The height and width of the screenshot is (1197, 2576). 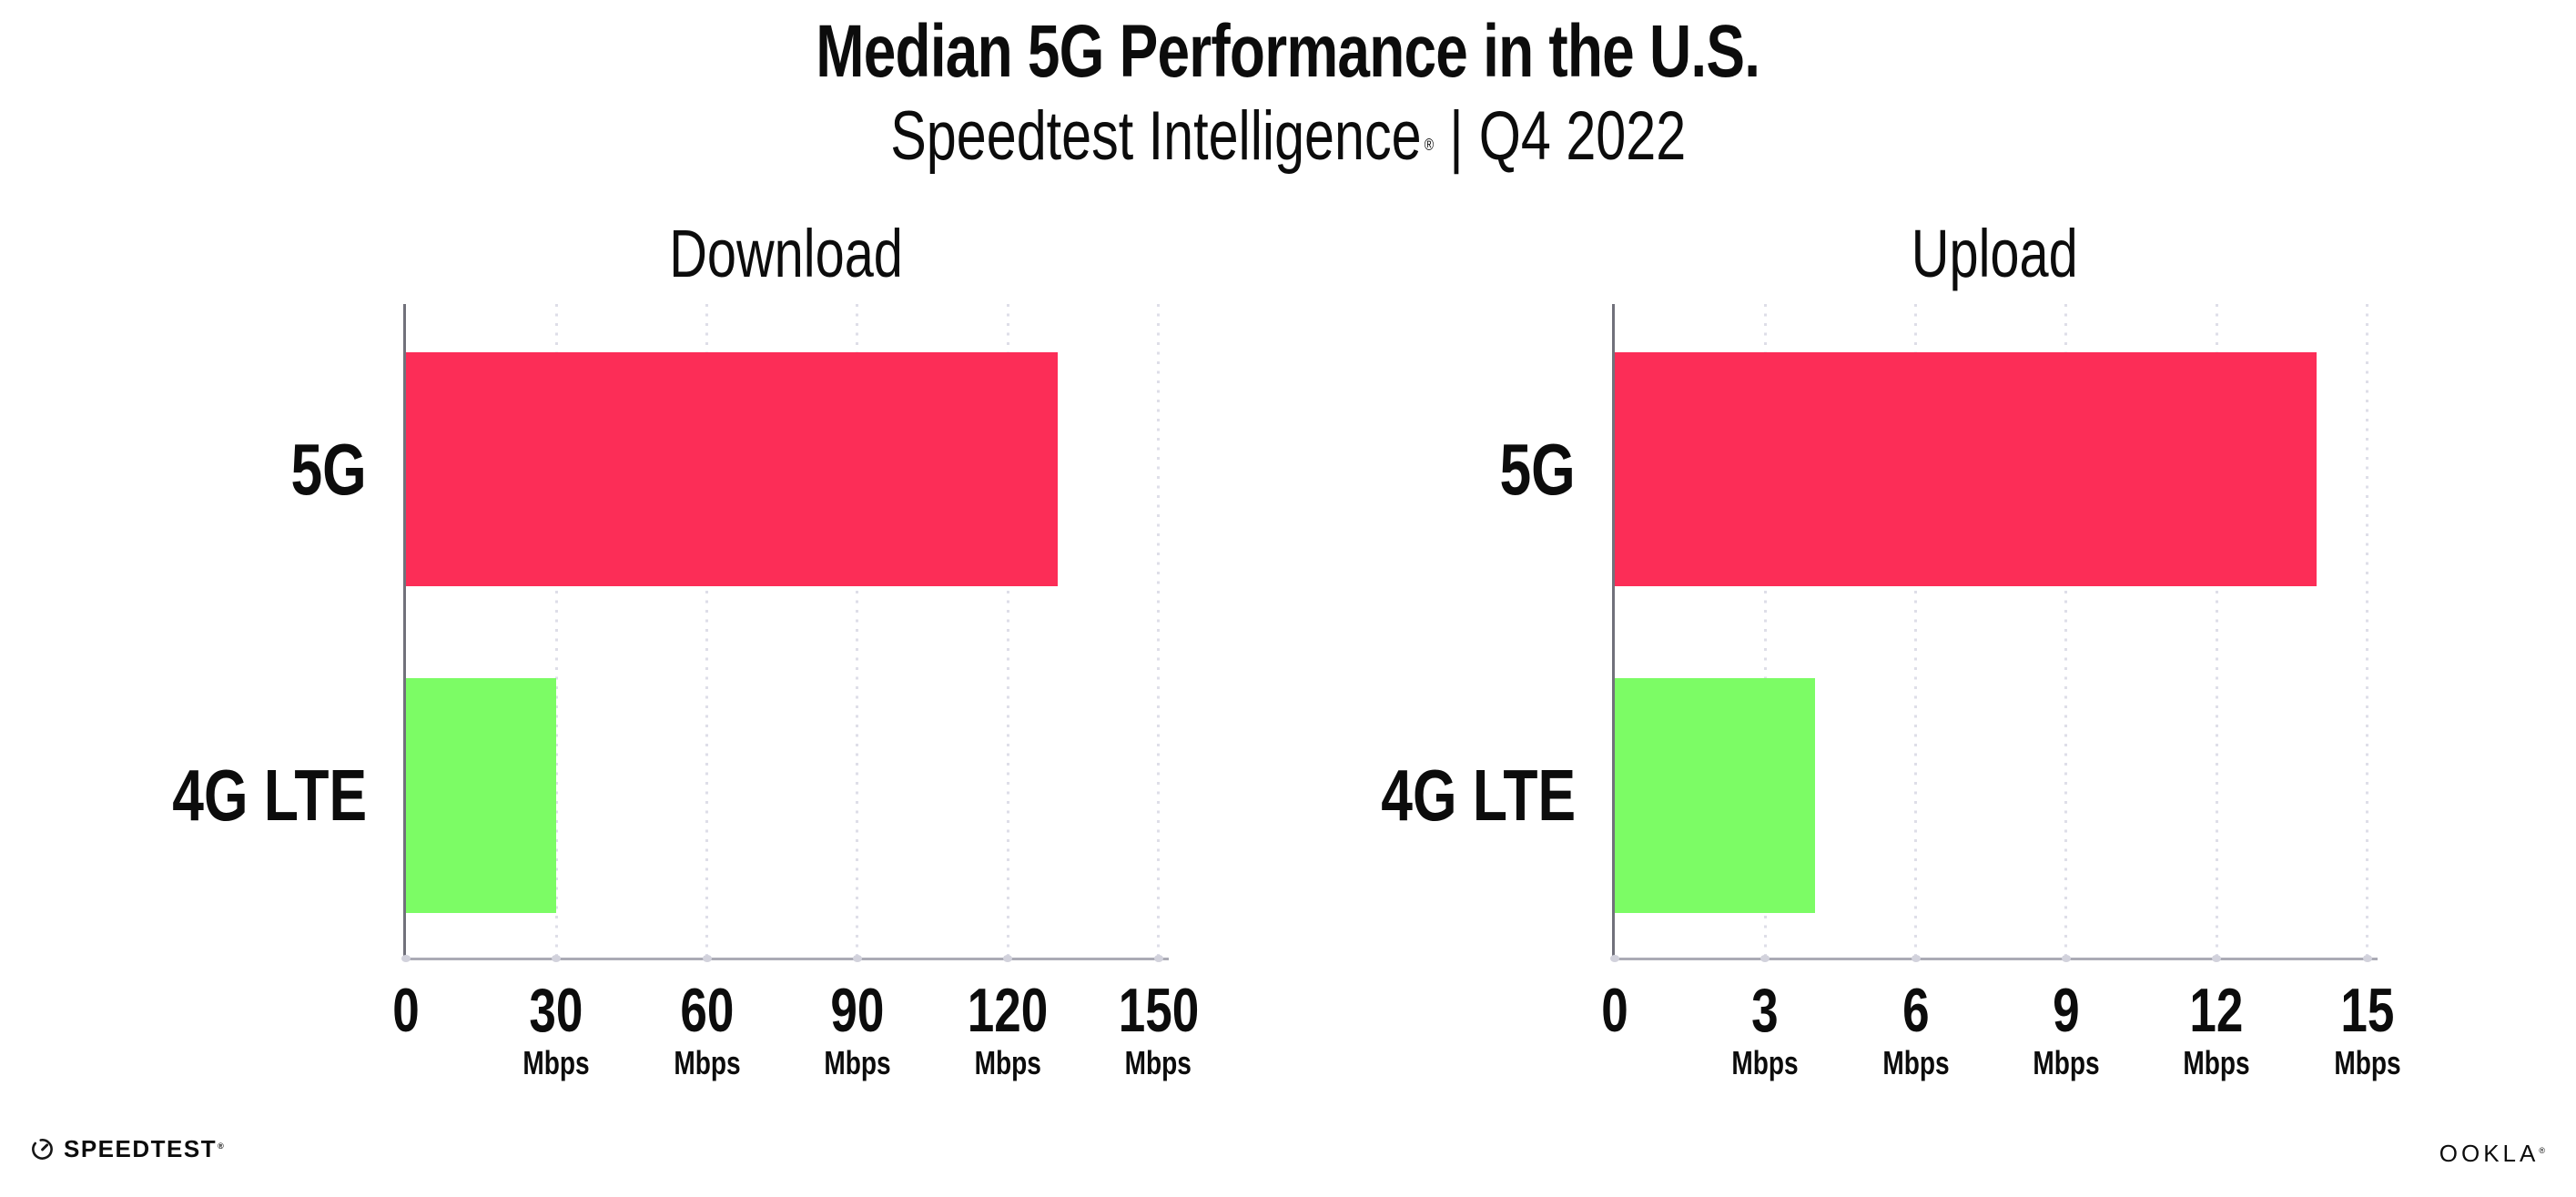 I want to click on x-tick-label: 60, so click(x=707, y=1010).